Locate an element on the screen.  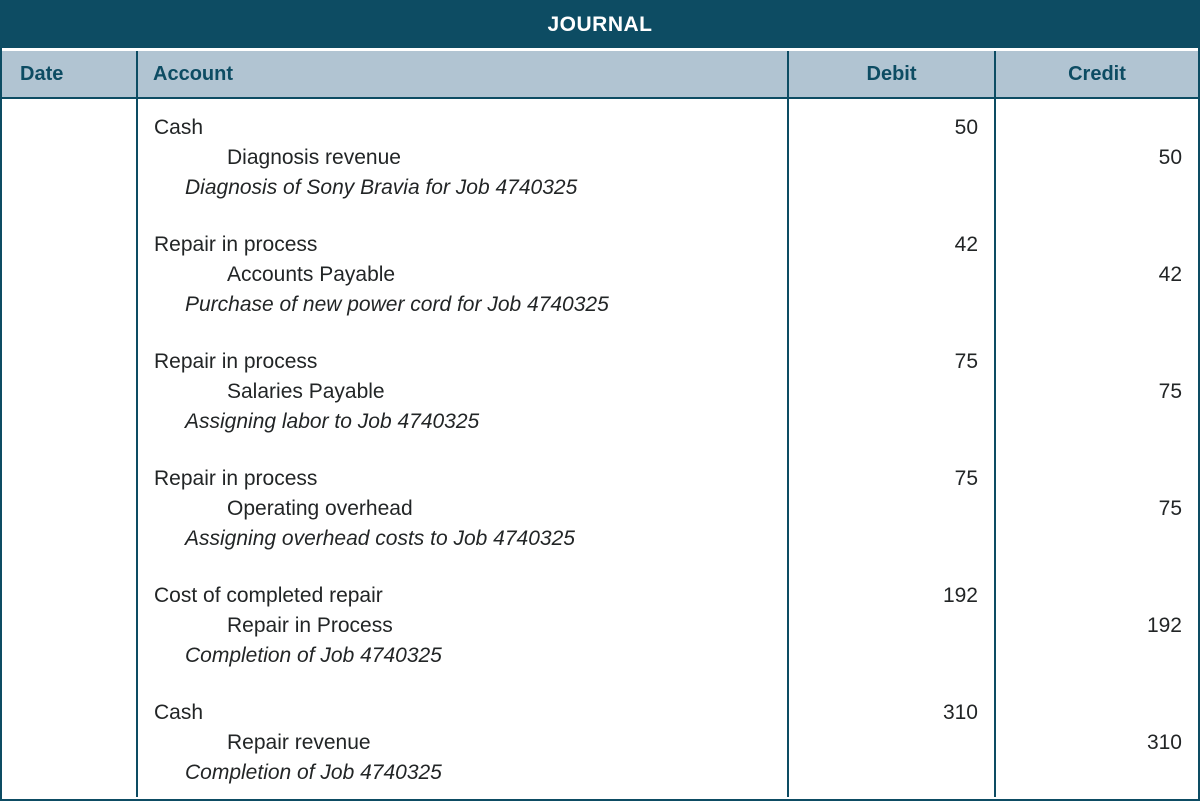
column-header-credit: Credit is located at coordinates (1097, 74).